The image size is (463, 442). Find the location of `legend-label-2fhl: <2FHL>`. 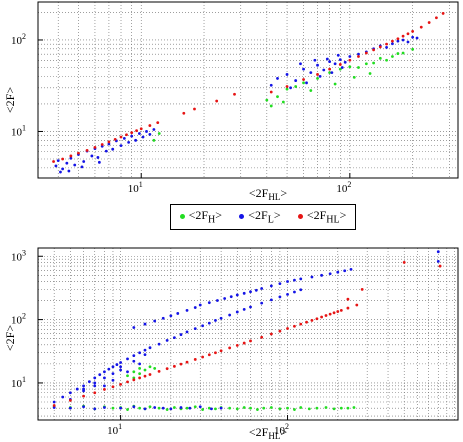

legend-label-2fhl: <2FHL> is located at coordinates (326, 217).